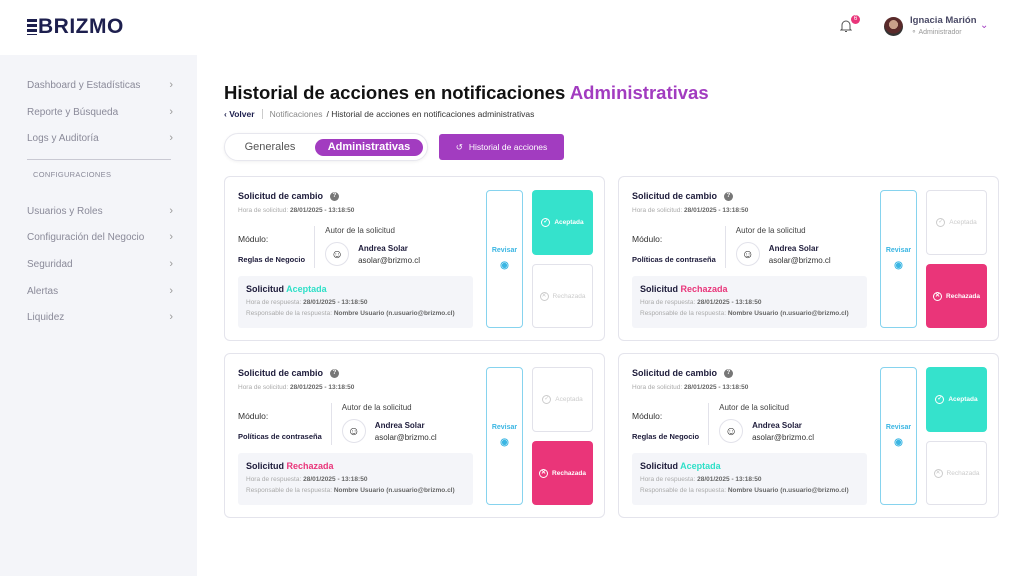  Describe the element at coordinates (459, 146) in the screenshot. I see `history-icon: ↺` at that location.